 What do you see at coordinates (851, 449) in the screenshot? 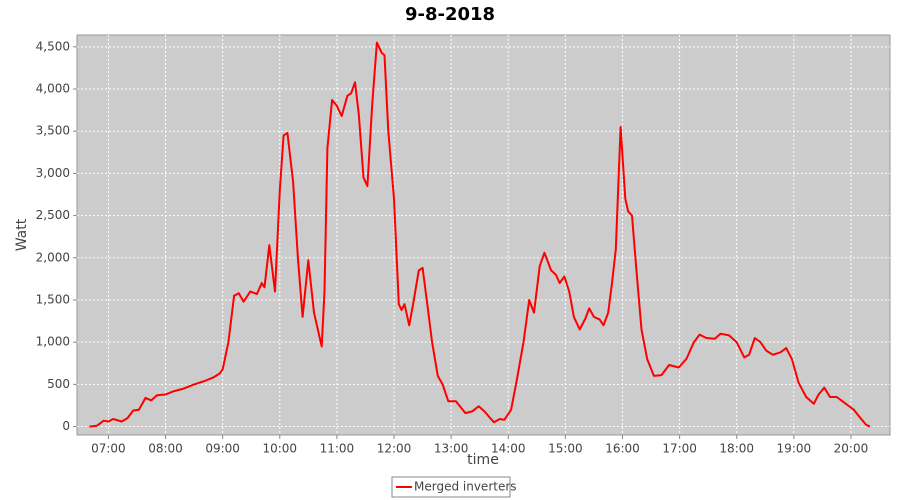
I see `x-tick-label: 20:00` at bounding box center [851, 449].